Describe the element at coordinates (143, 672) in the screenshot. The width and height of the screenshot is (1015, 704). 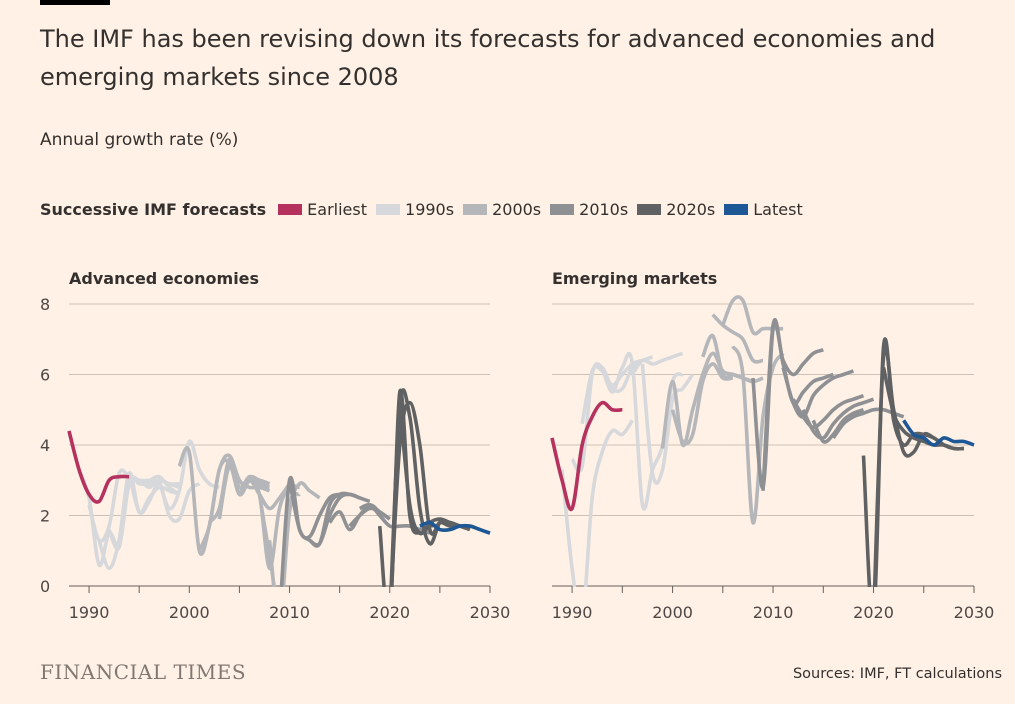
I see `ft-logo: FINANCIAL TIMES` at that location.